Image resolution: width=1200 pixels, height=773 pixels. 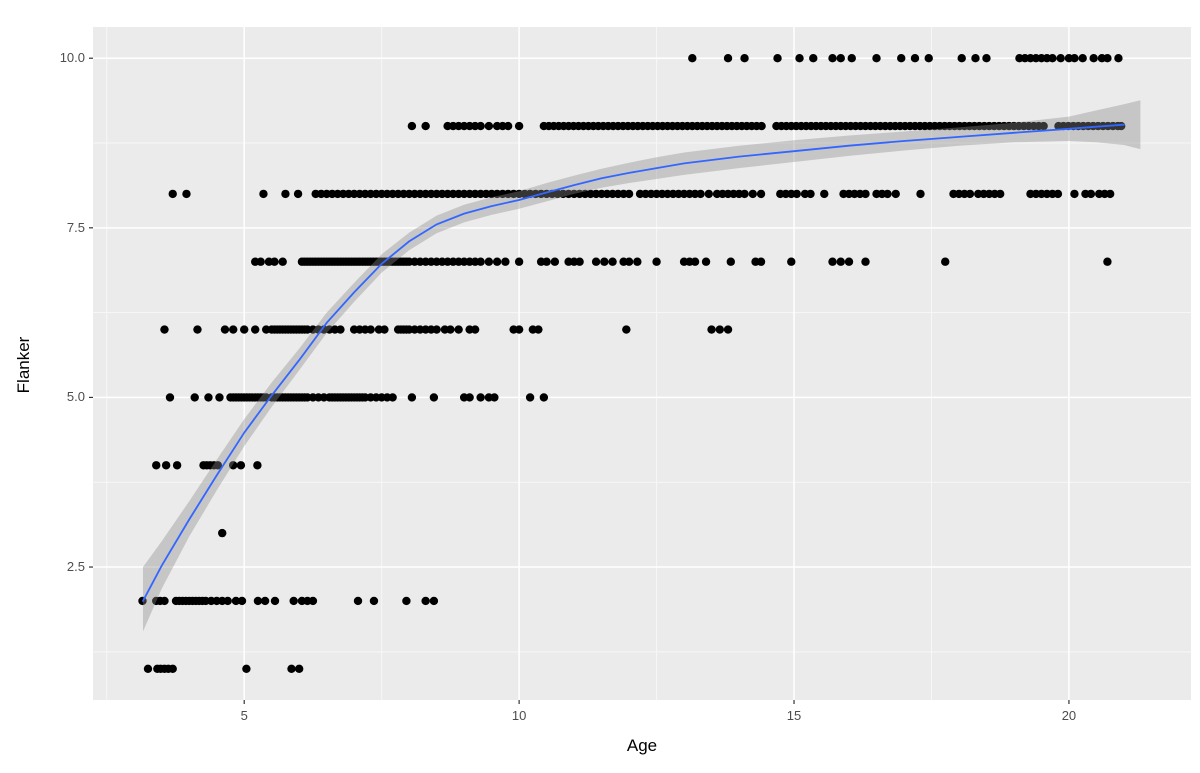 What do you see at coordinates (794, 715) in the screenshot?
I see `x-tick-label: 15` at bounding box center [794, 715].